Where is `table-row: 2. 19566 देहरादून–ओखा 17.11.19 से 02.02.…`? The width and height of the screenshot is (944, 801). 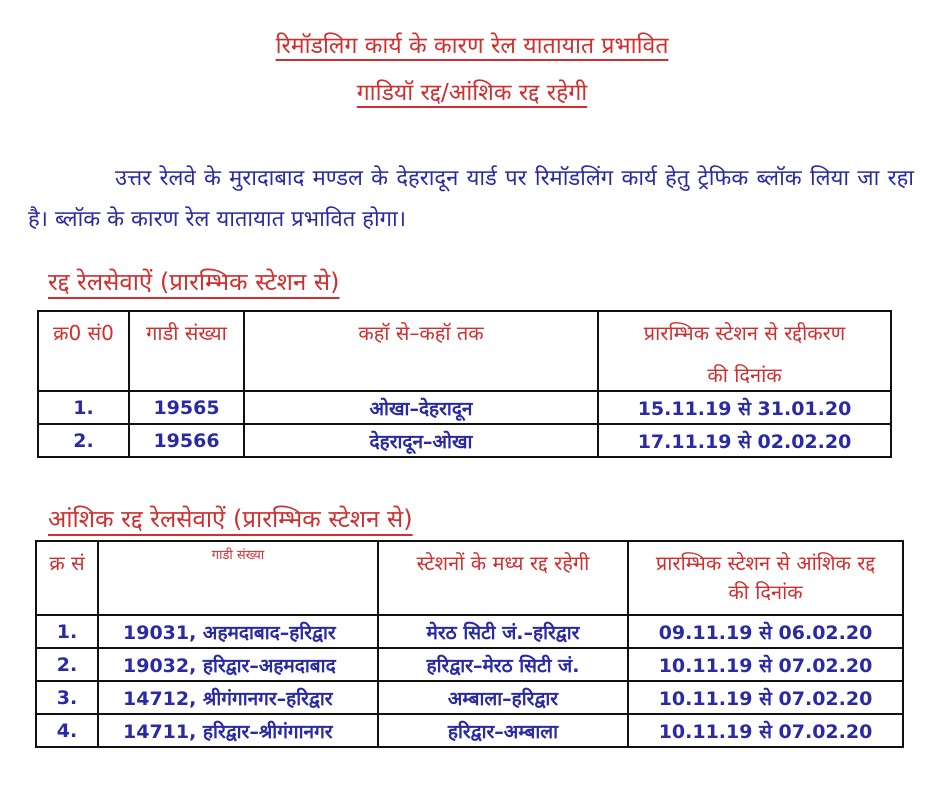
table-row: 2. 19566 देहरादून–ओखा 17.11.19 से 02.02.… is located at coordinates (464, 440).